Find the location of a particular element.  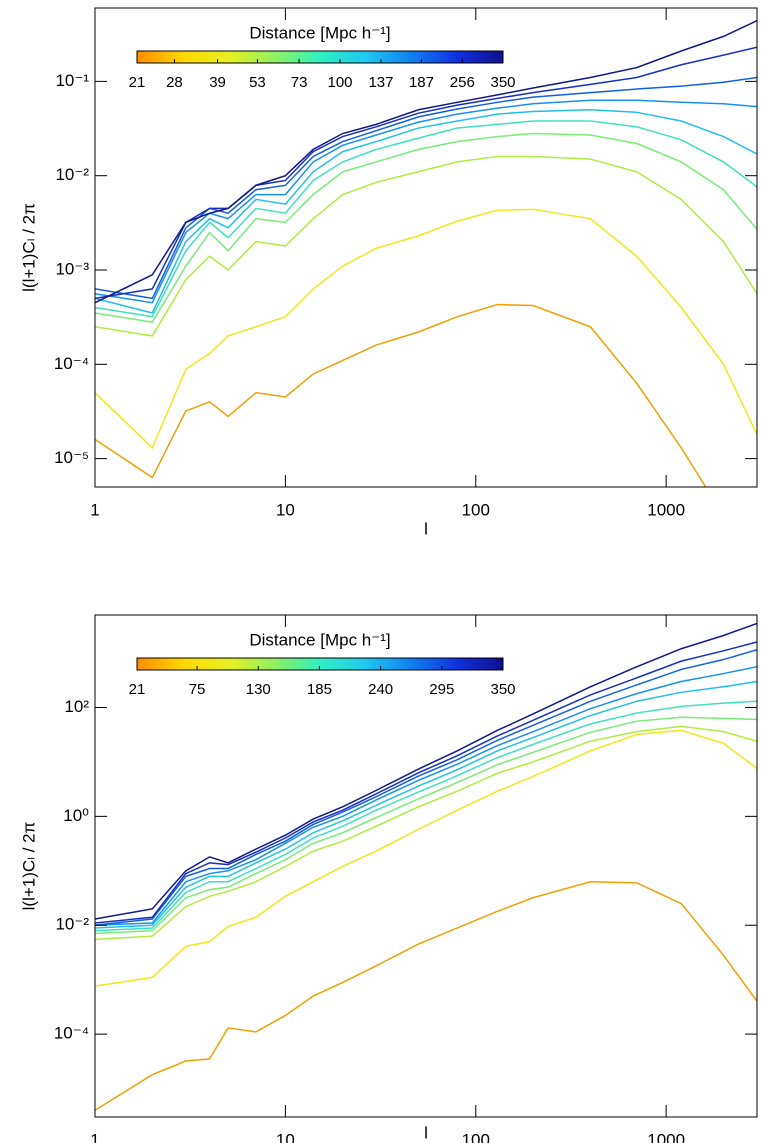

colorbar-tick-label: 295 is located at coordinates (441, 689).